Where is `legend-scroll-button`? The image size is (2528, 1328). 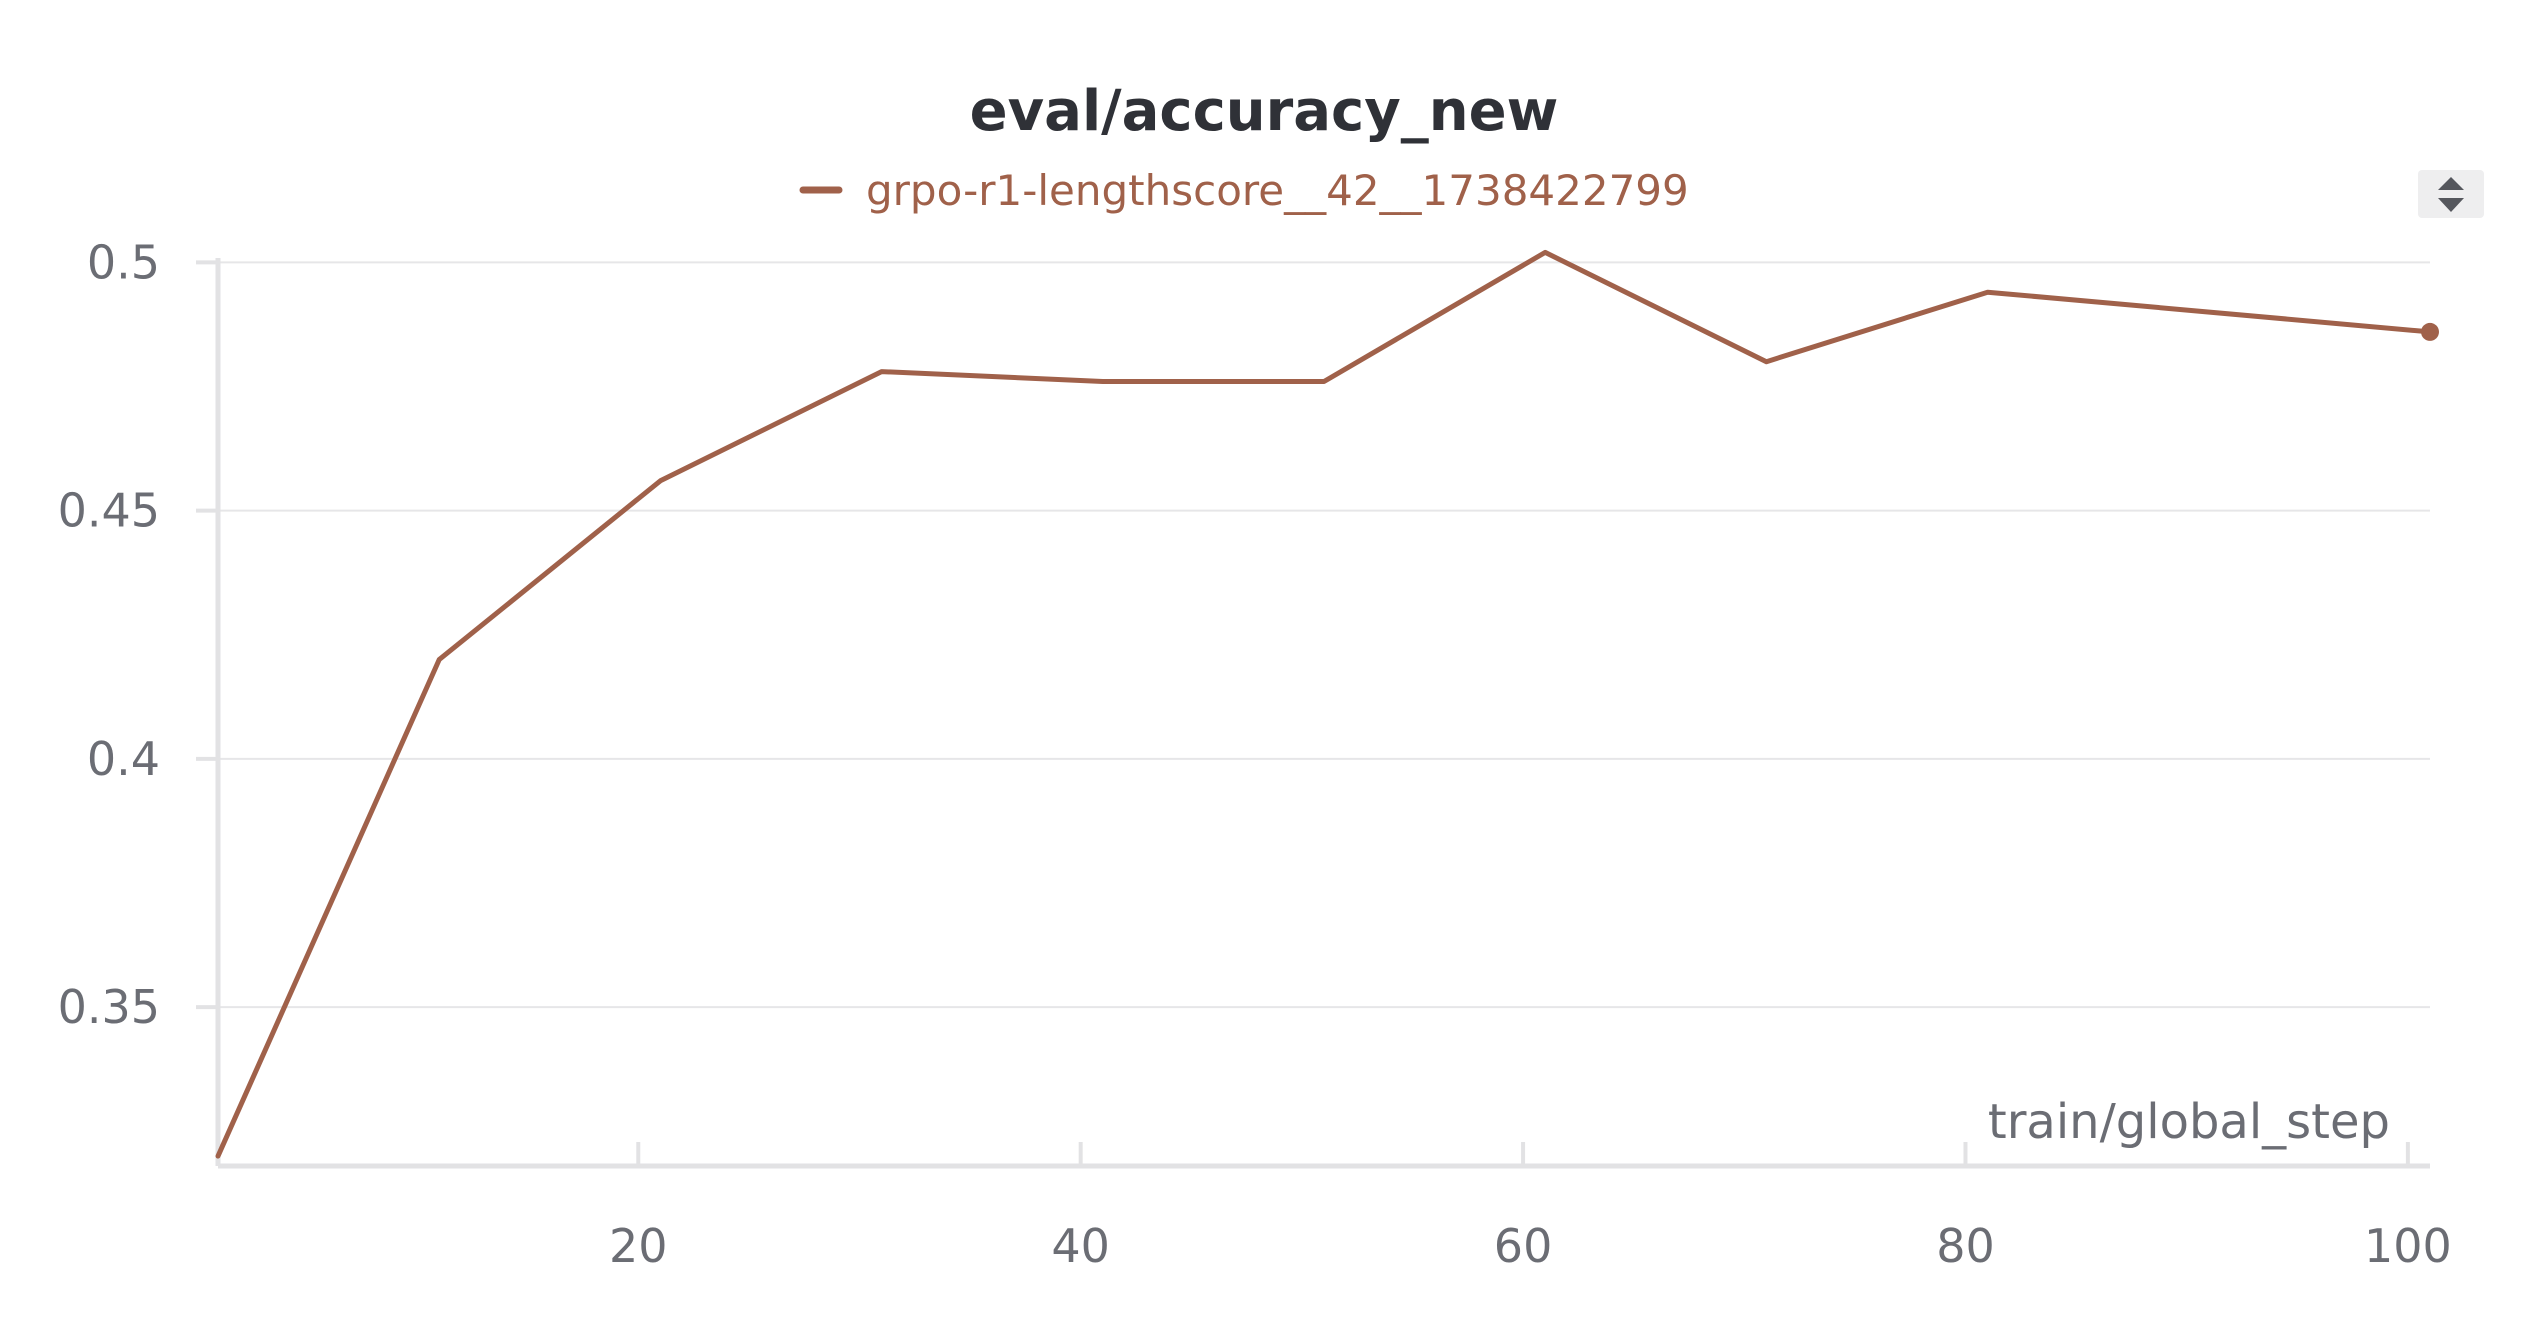 legend-scroll-button is located at coordinates (2451, 194).